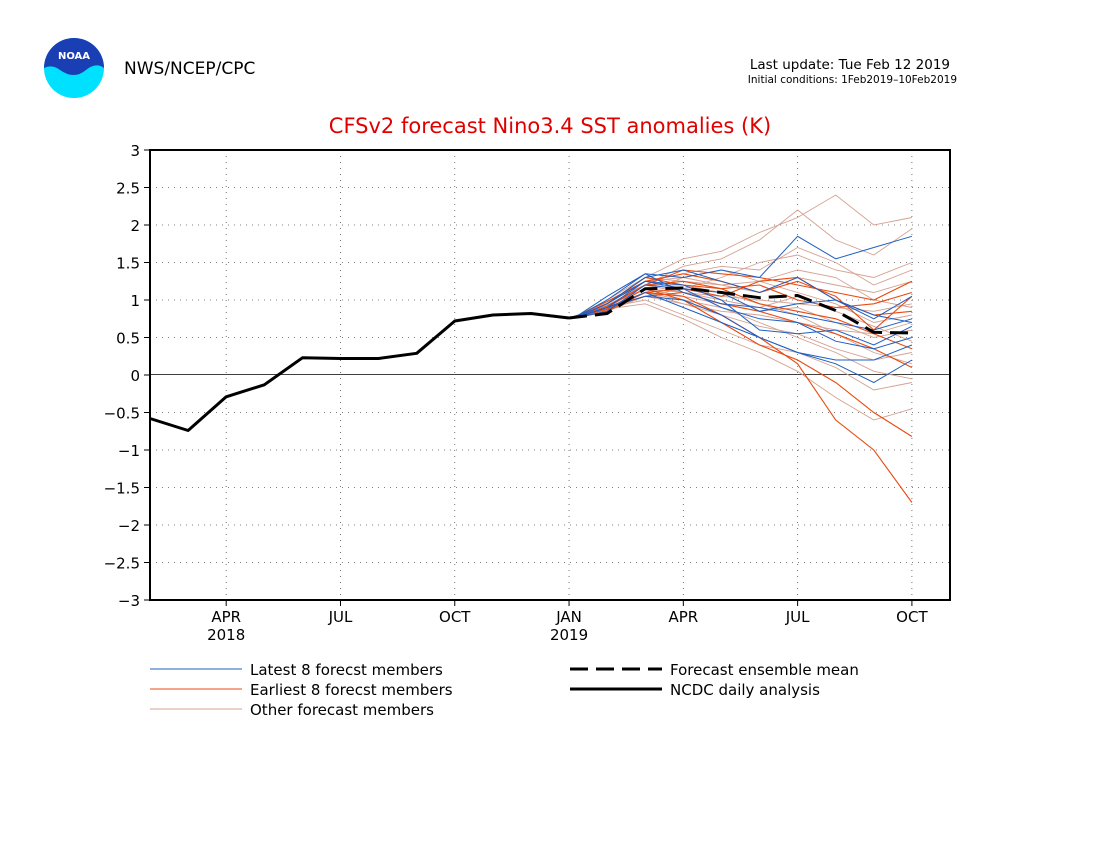 The width and height of the screenshot is (1100, 850). What do you see at coordinates (190, 69) in the screenshot?
I see `org-label: NWS/NCEP/CPC` at bounding box center [190, 69].